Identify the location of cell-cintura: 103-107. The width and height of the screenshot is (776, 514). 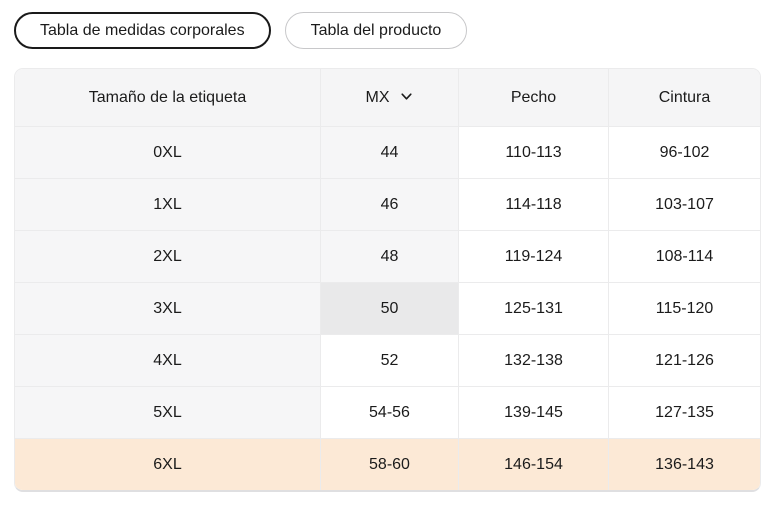
(684, 204).